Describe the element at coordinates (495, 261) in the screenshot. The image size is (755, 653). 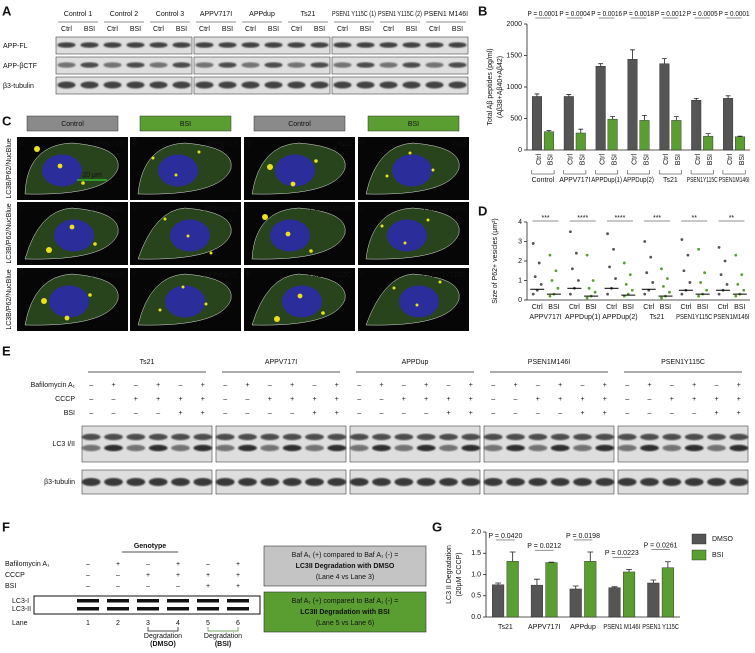
I see `y-axis-label: Size of P62+ vesicles (μm²)` at that location.